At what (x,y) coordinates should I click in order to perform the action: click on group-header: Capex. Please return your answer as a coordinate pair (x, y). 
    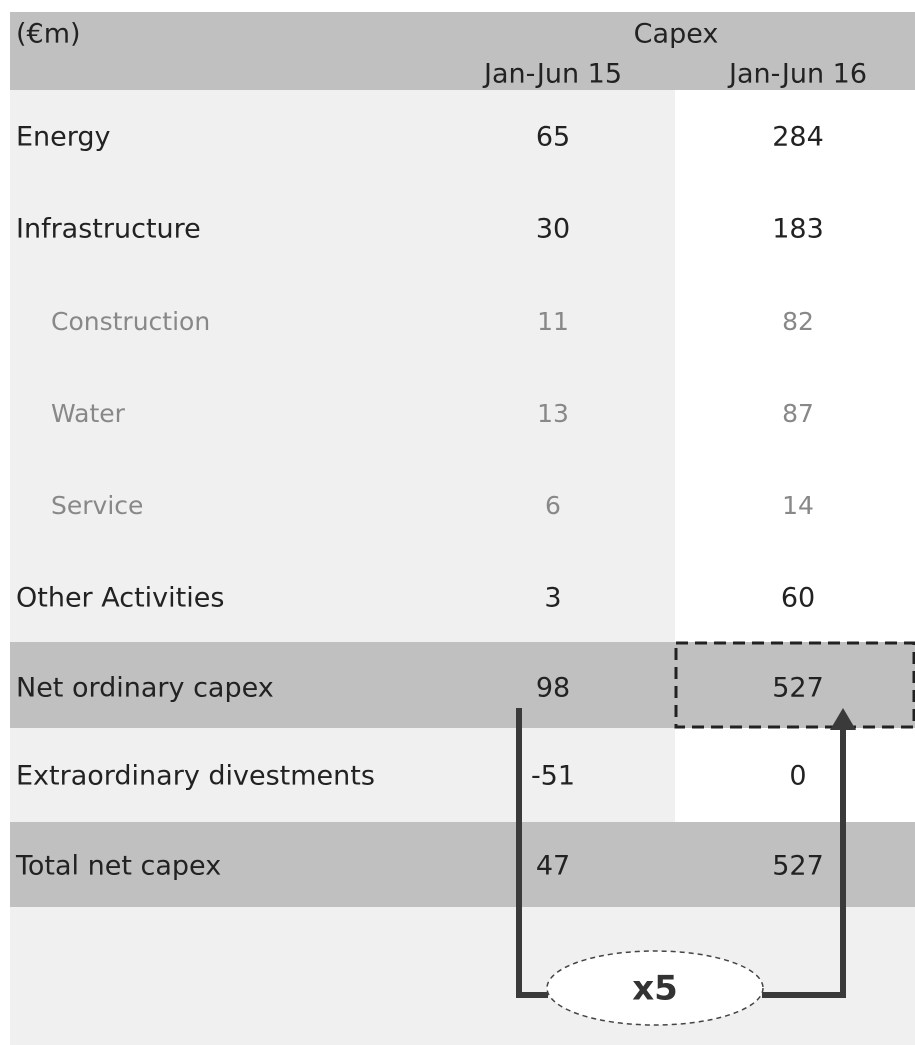
    Looking at the image, I should click on (676, 34).